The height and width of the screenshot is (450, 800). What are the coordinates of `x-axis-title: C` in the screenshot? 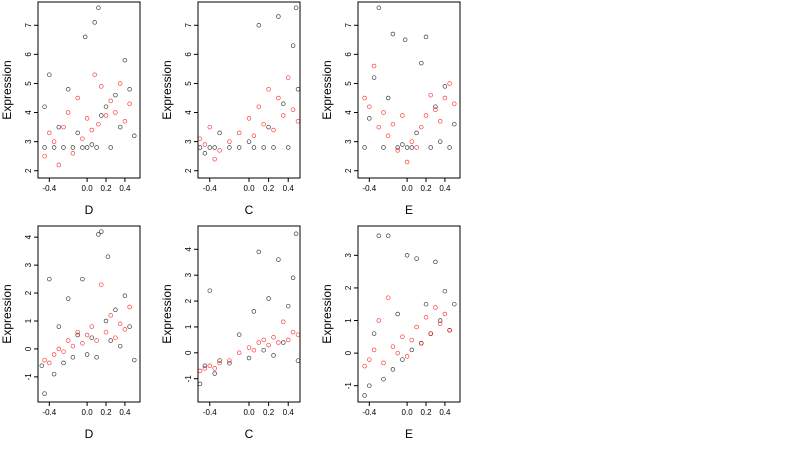 It's located at (249, 434).